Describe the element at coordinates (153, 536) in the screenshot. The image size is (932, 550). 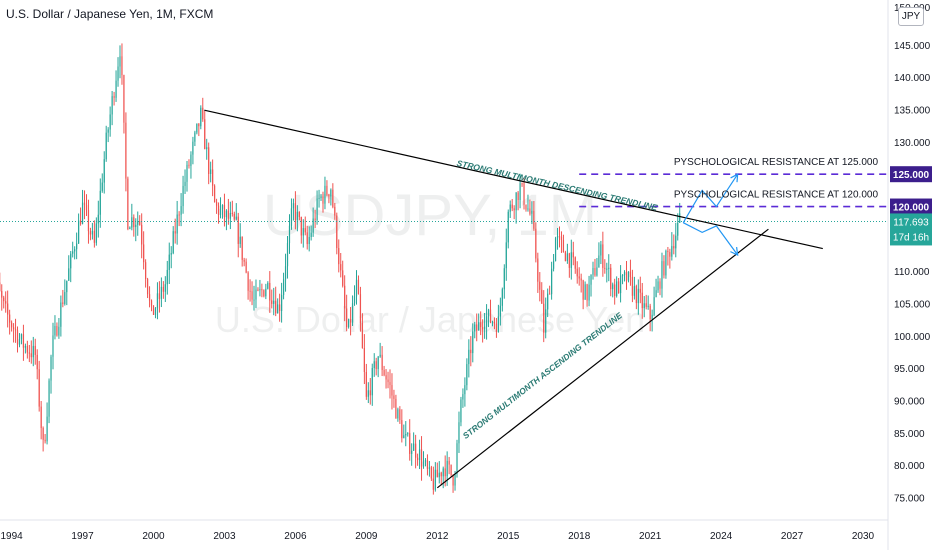
I see `x-tick-label: 2000` at that location.